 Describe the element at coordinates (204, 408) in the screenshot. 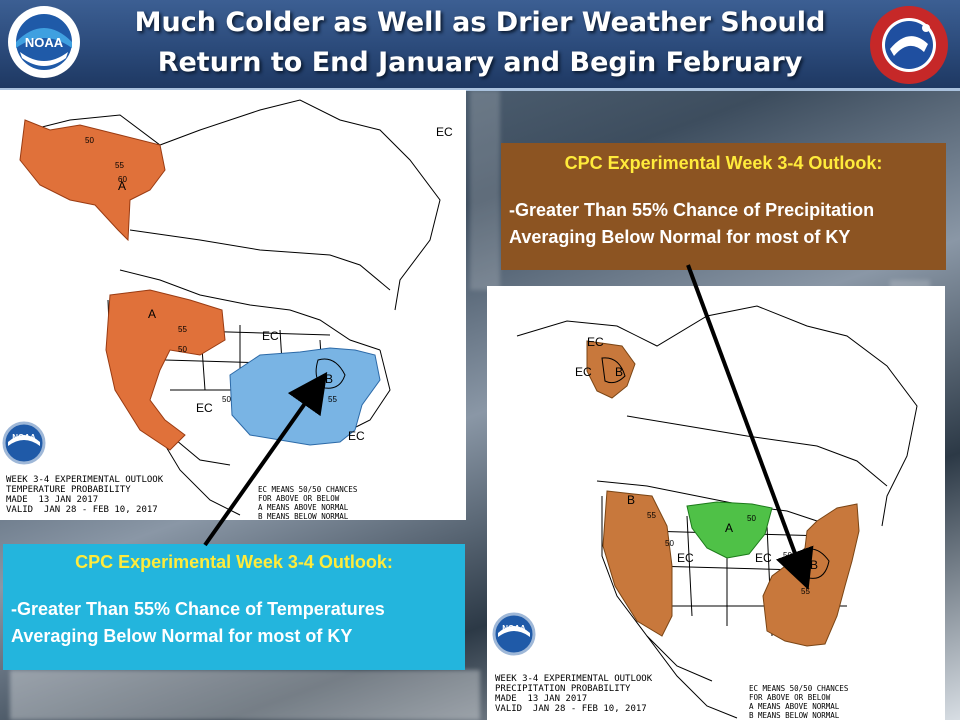

I see `temp-label-ec-1: EC` at that location.